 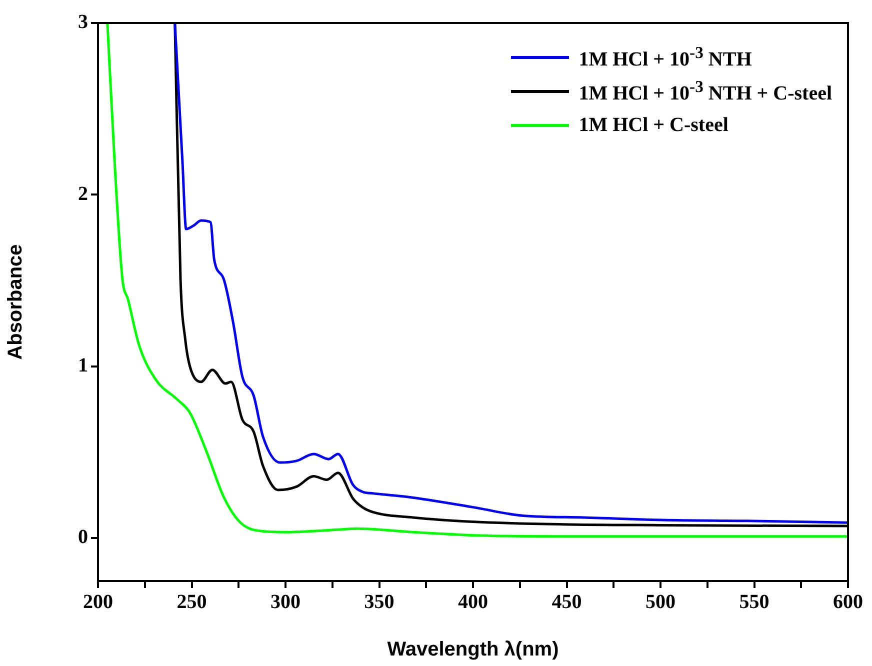 What do you see at coordinates (285, 602) in the screenshot?
I see `x-tick-label: 300` at bounding box center [285, 602].